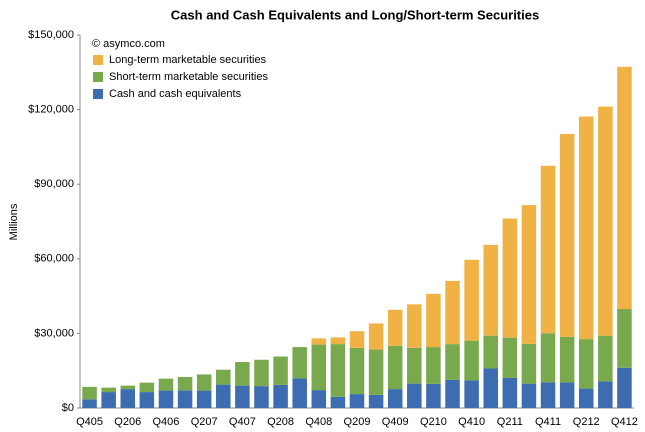  What do you see at coordinates (471, 422) in the screenshot?
I see `x-tick-label: Q410` at bounding box center [471, 422].